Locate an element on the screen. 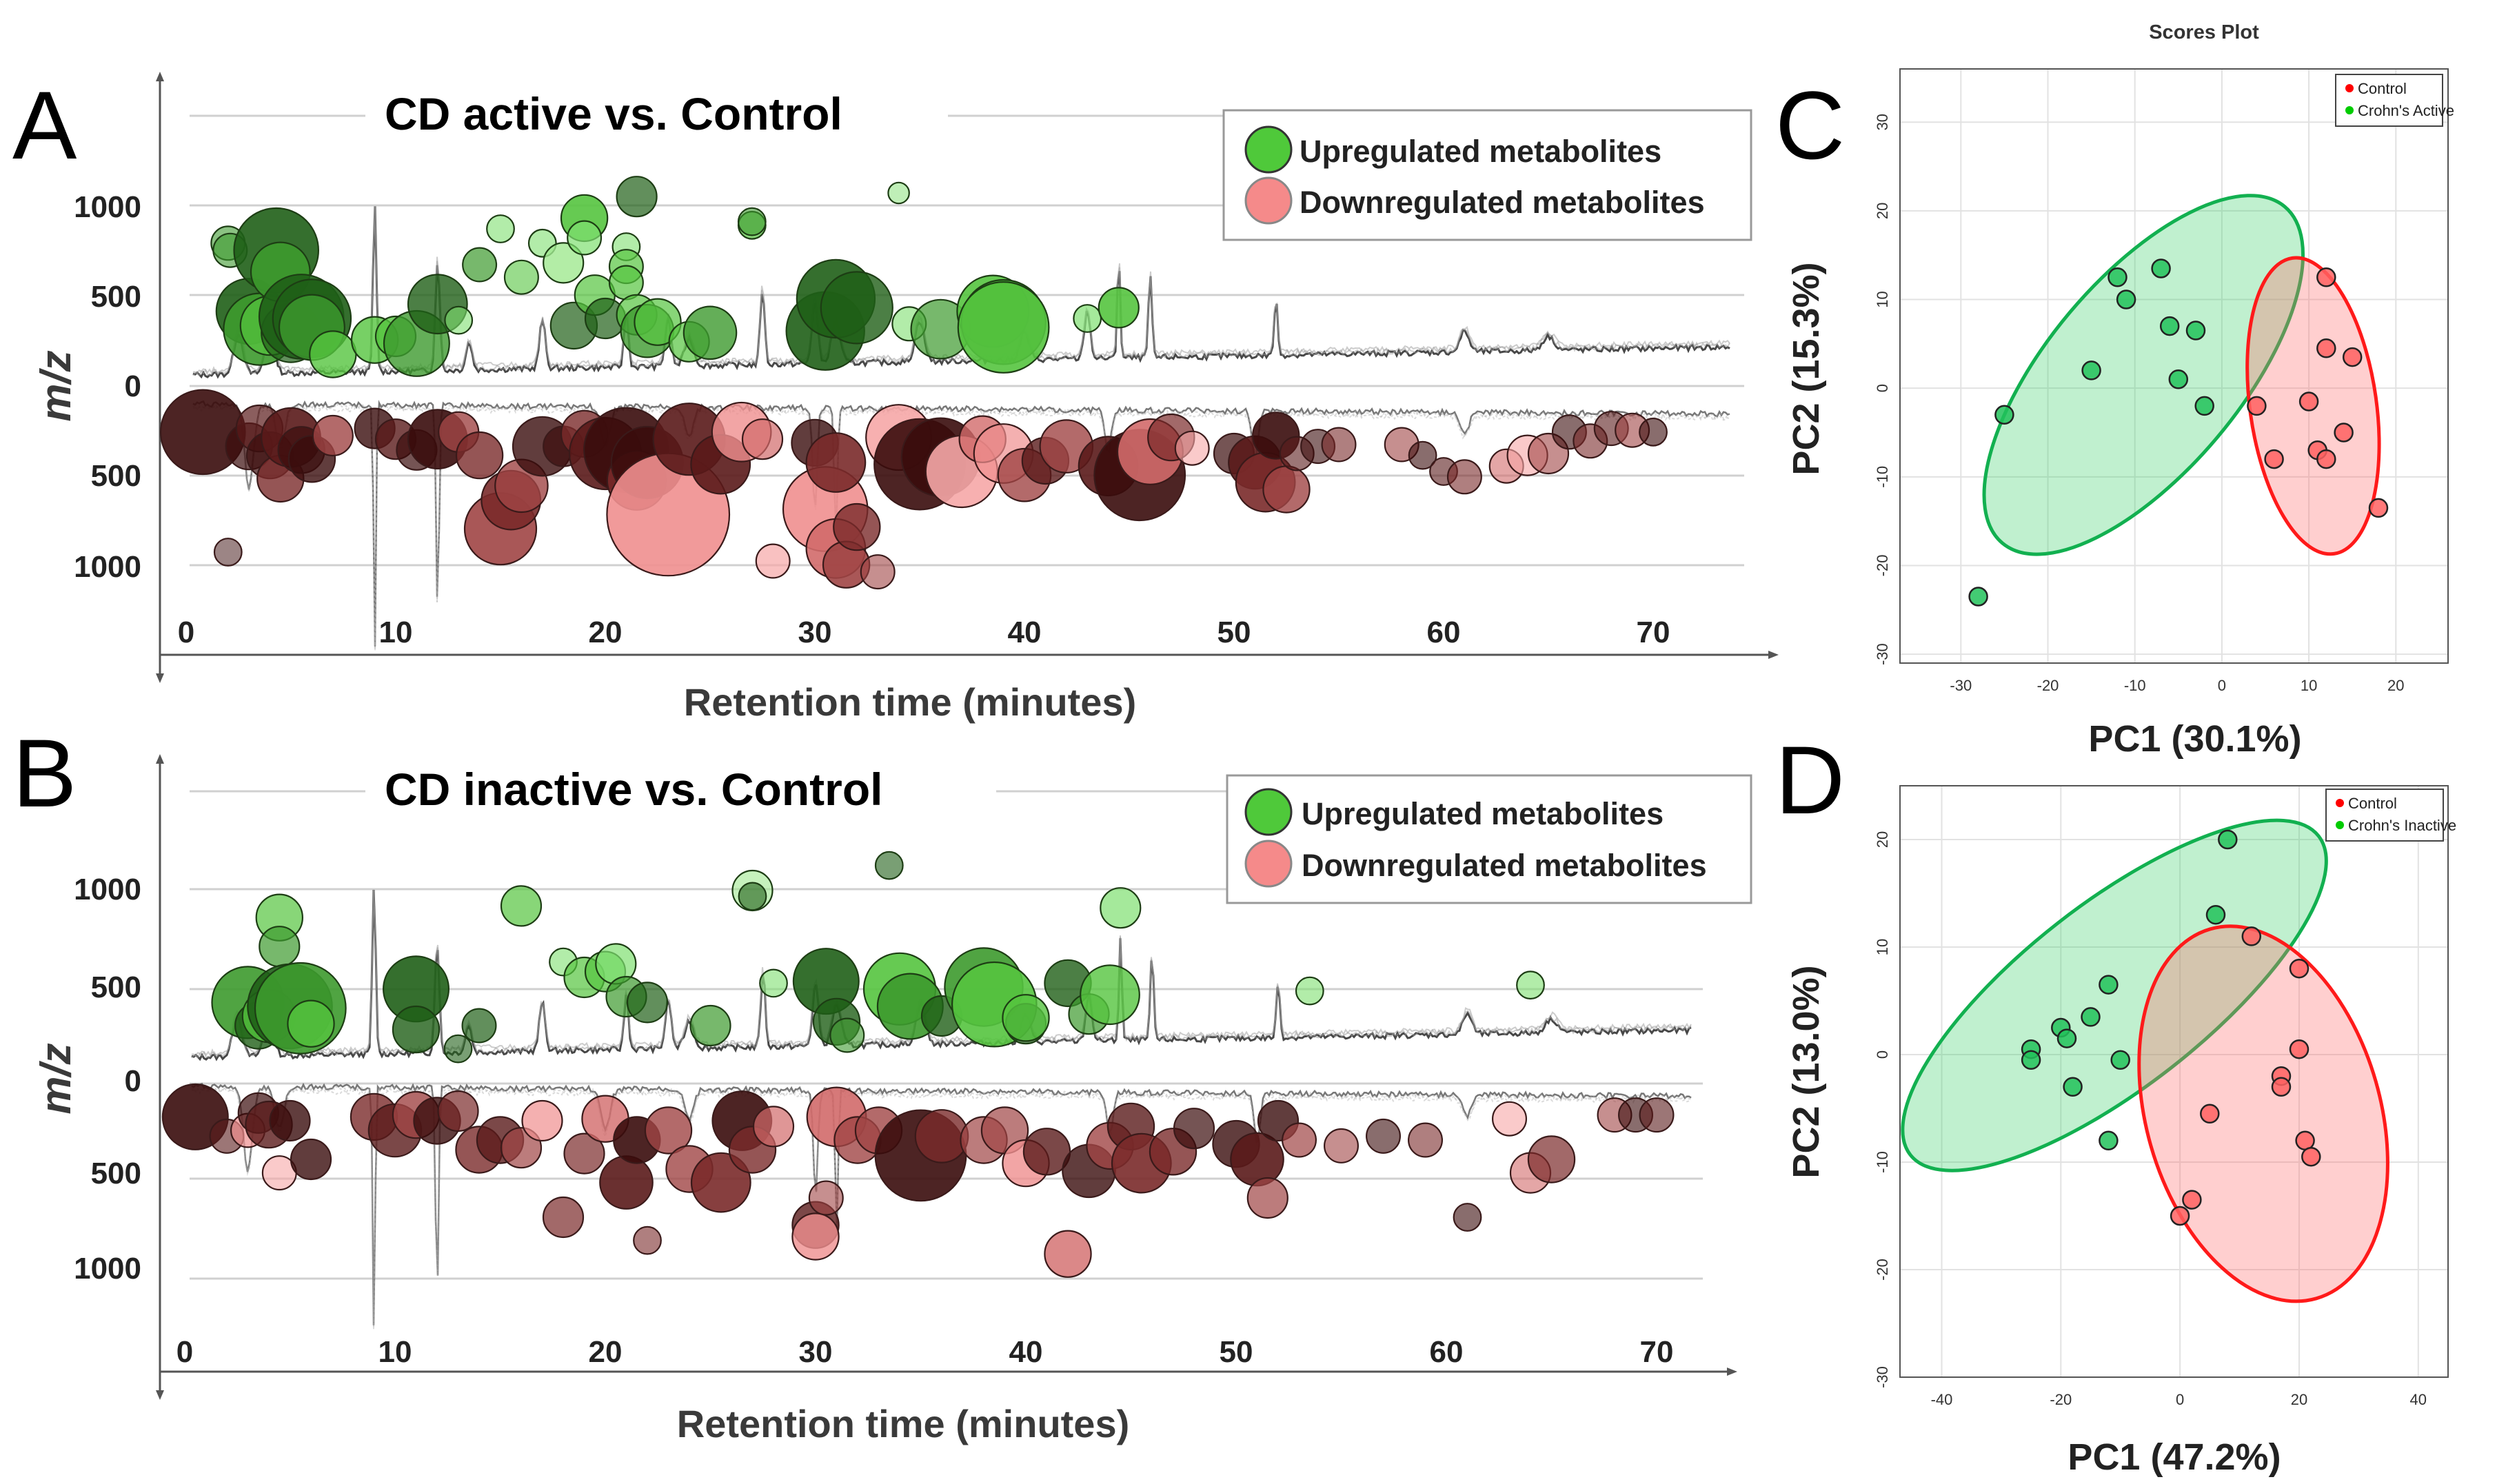 The image size is (2517, 1484). panel-a-title: CD active vs. Control is located at coordinates (613, 113).